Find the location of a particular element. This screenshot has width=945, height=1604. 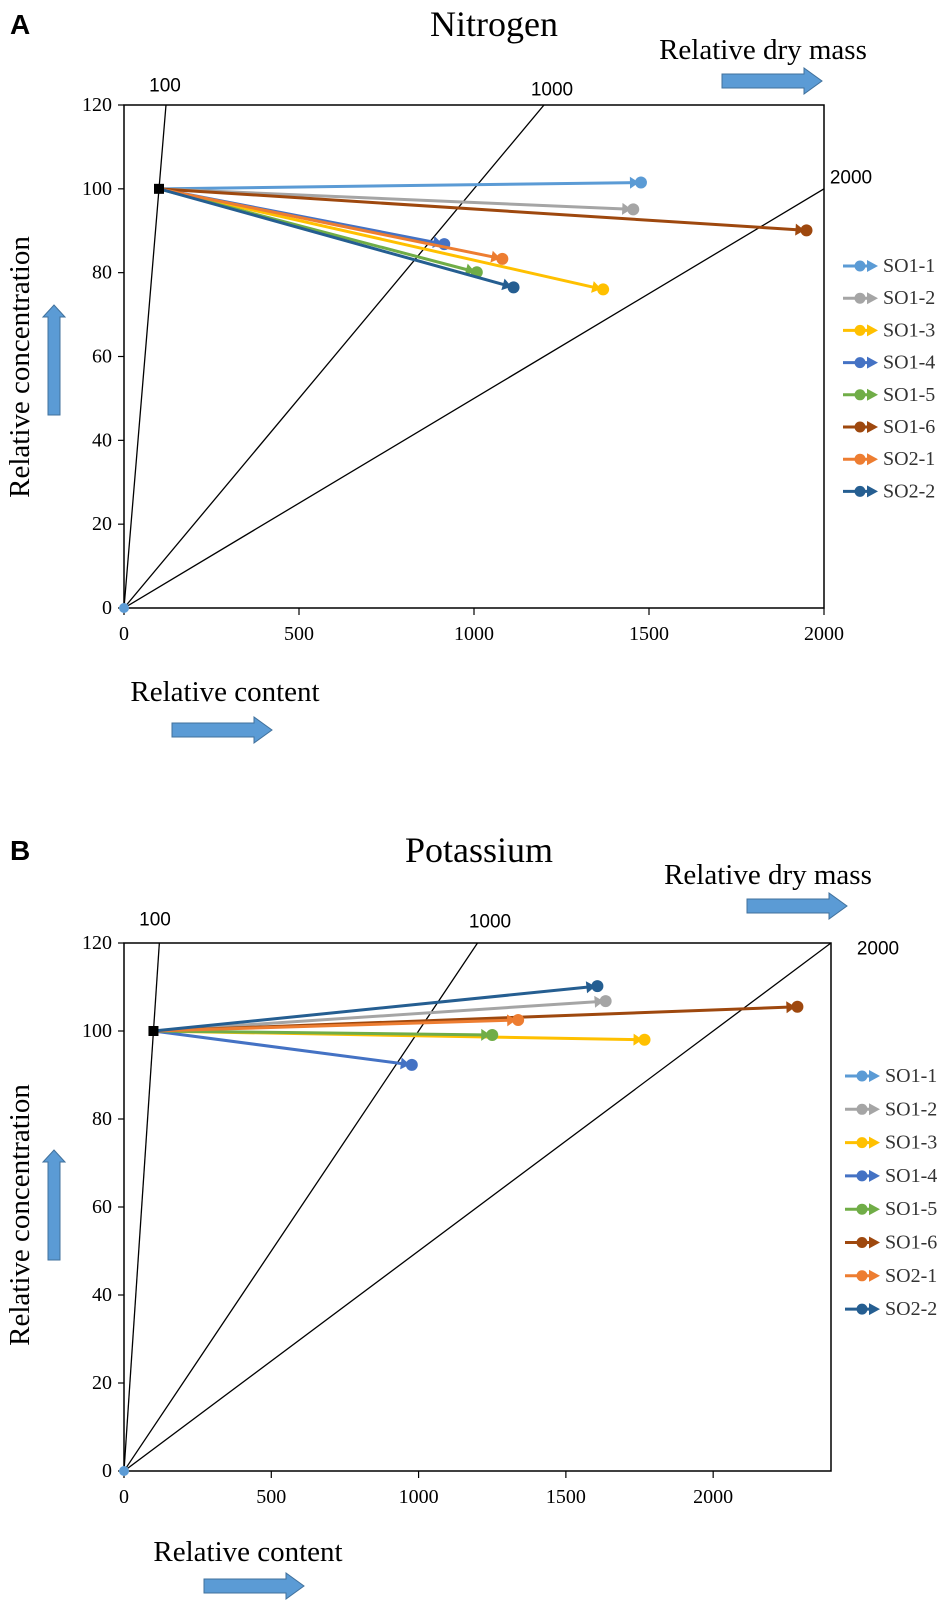

x-axis-arrow-icon is located at coordinates (222, 730).